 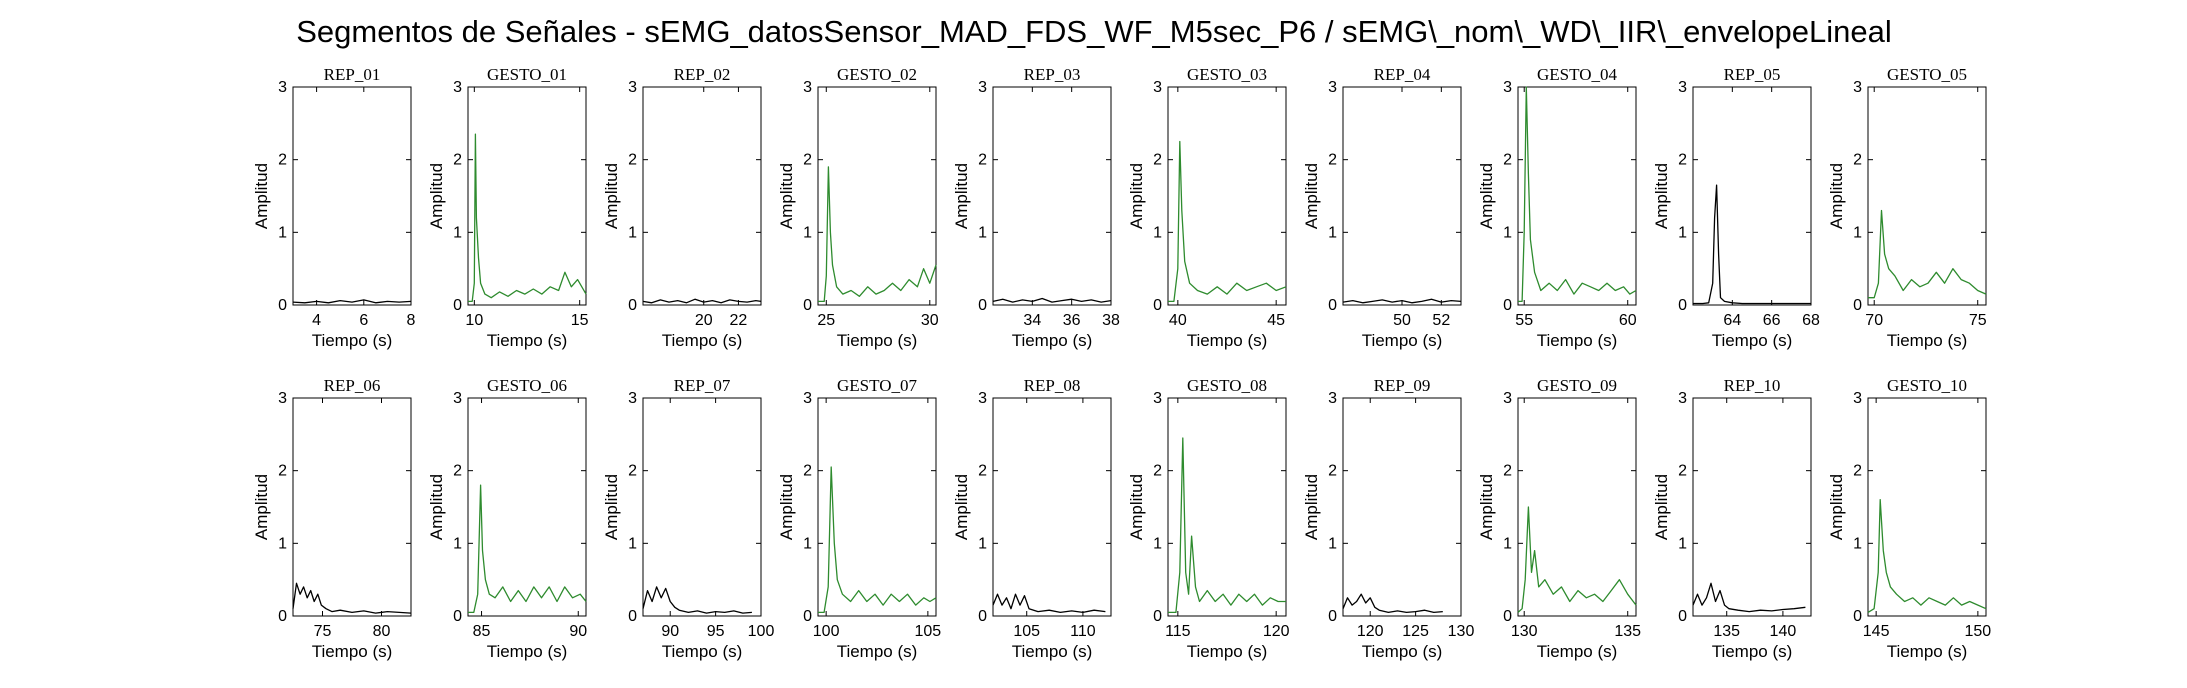 What do you see at coordinates (1227, 74) in the screenshot?
I see `panel-title: GESTO_03` at bounding box center [1227, 74].